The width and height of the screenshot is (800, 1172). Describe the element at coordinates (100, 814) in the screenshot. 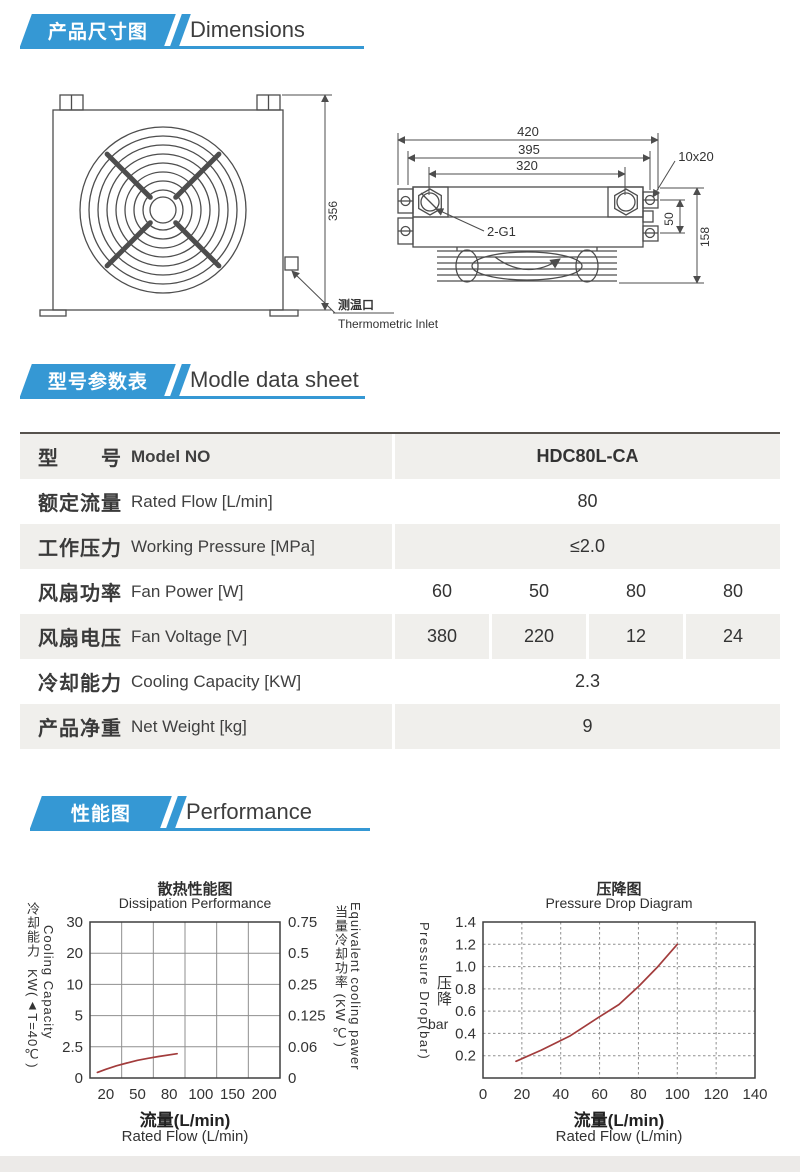

I see `section-tab-zh: 性能图` at that location.